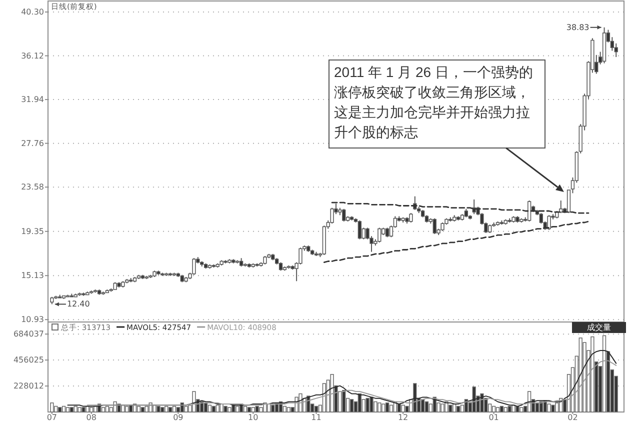 Image resolution: width=628 pixels, height=421 pixels. Describe the element at coordinates (32, 143) in the screenshot. I see `y-tick-label: 27.76` at that location.